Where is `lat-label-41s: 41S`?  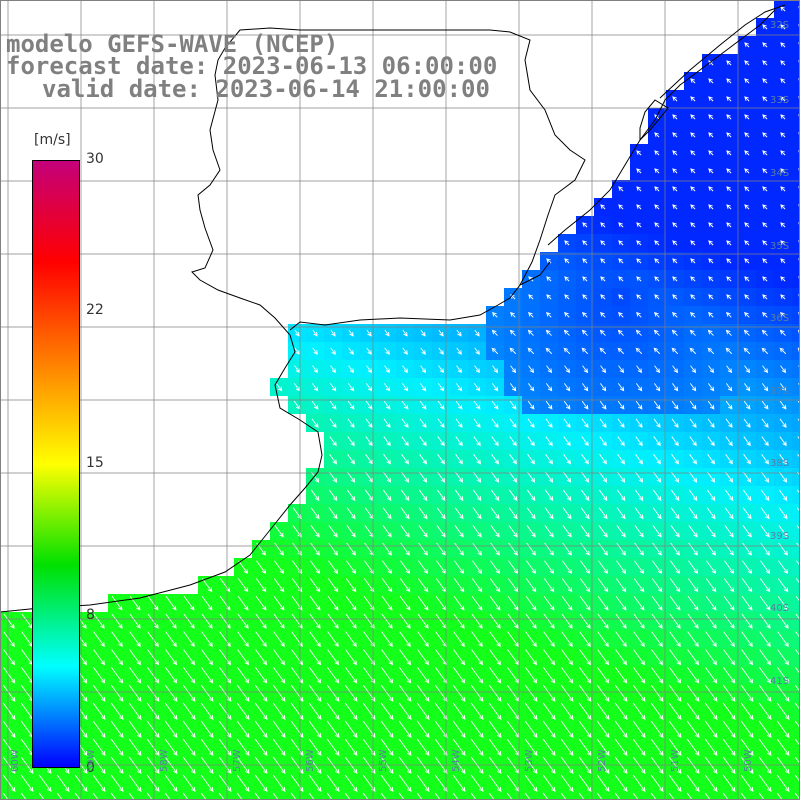 lat-label-41s: 41S is located at coordinates (780, 681).